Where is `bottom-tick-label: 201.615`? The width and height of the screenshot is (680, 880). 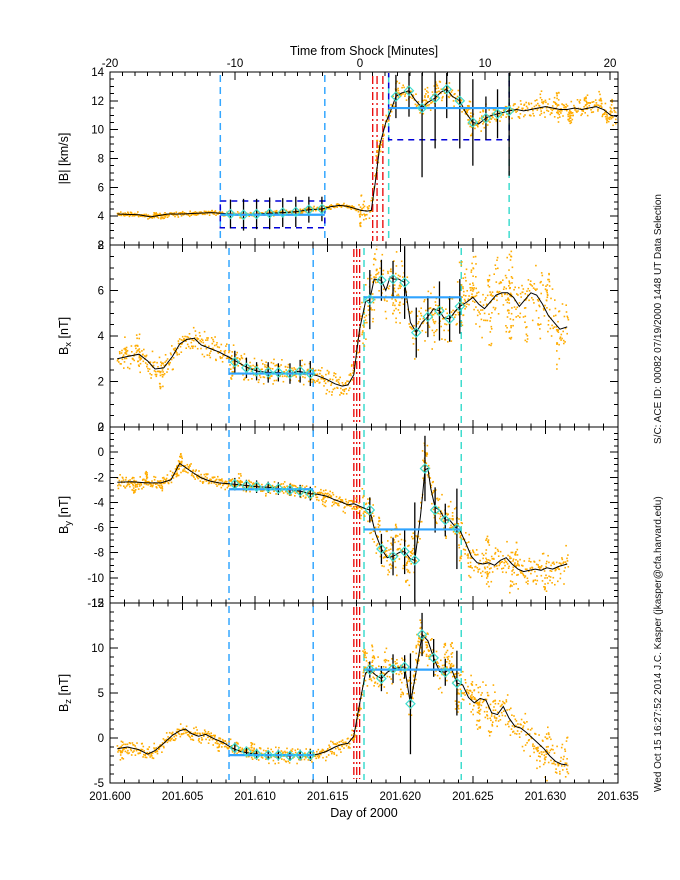 bottom-tick-label: 201.615 is located at coordinates (328, 797).